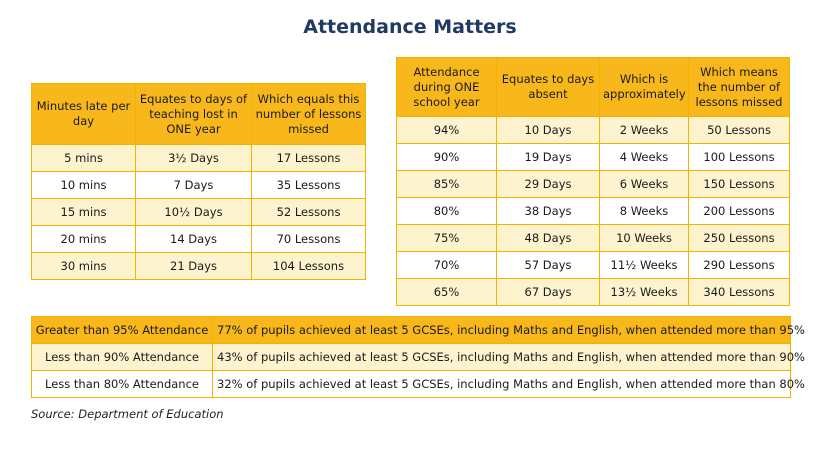 This screenshot has width=820, height=458. What do you see at coordinates (308, 266) in the screenshot?
I see `table-cell: 104 Lessons` at bounding box center [308, 266].